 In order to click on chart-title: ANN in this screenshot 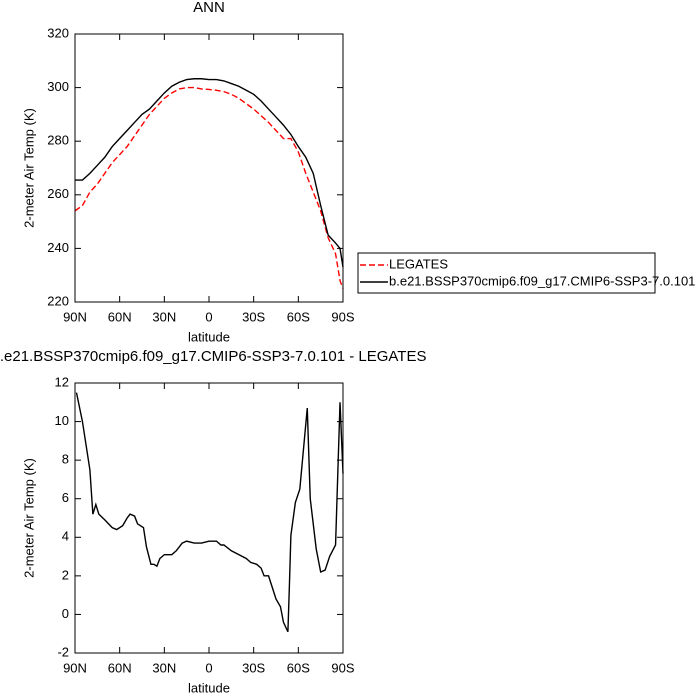, I will do `click(209, 8)`.